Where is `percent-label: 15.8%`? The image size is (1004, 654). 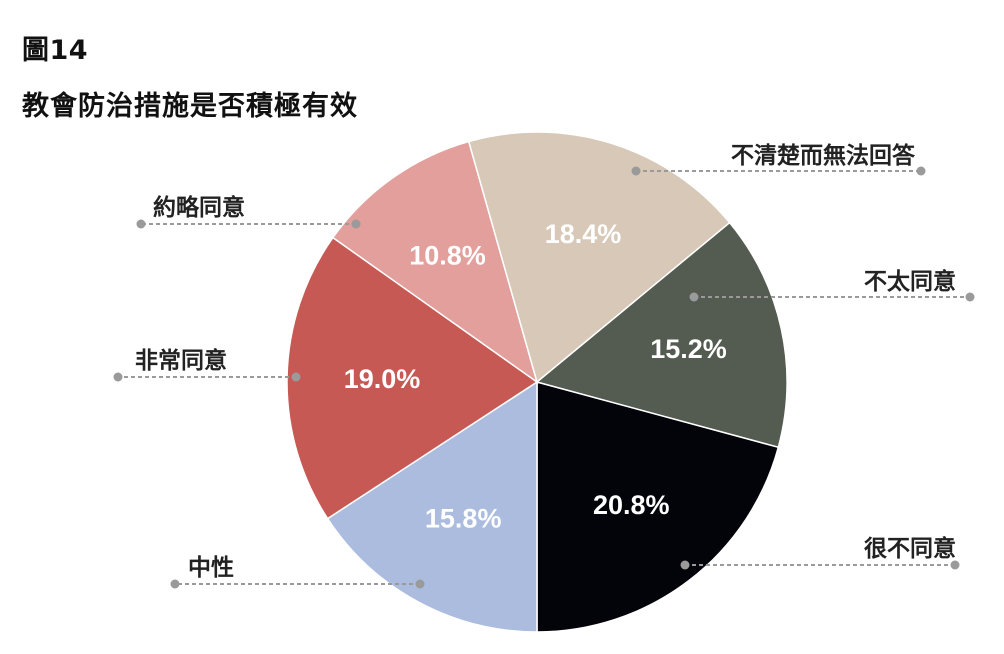
percent-label: 15.8% is located at coordinates (463, 518).